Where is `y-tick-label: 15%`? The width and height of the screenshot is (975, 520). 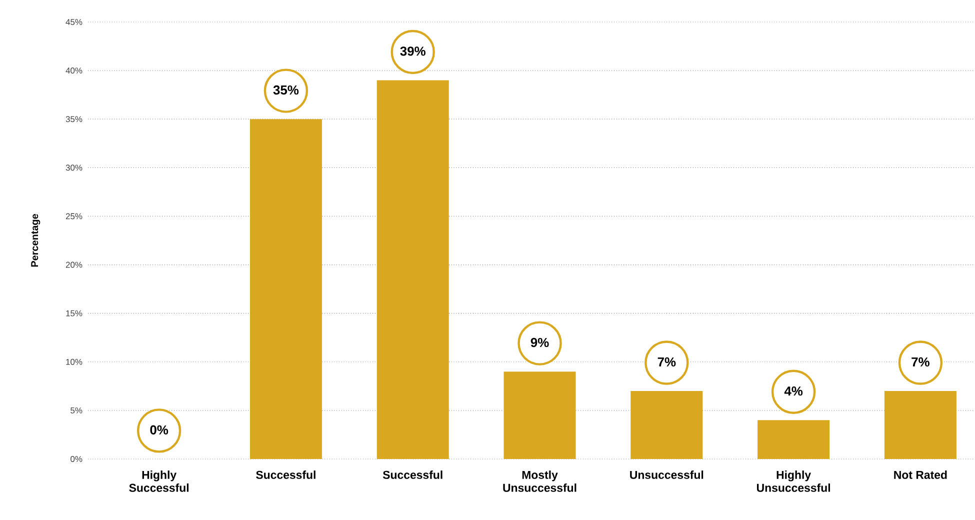
y-tick-label: 15% is located at coordinates (74, 313).